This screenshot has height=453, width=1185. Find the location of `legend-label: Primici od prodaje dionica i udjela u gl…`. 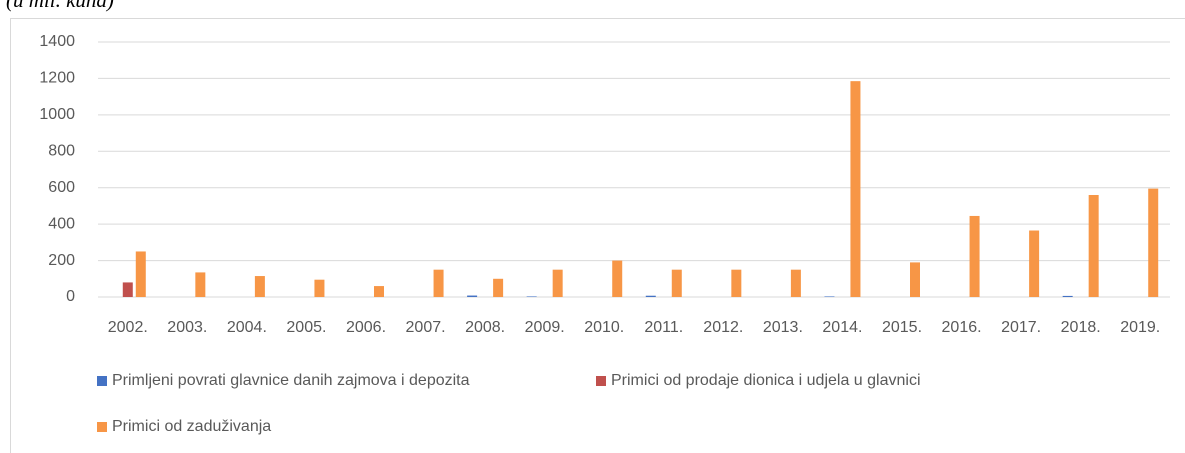

legend-label: Primici od prodaje dionica i udjela u gl… is located at coordinates (766, 380).